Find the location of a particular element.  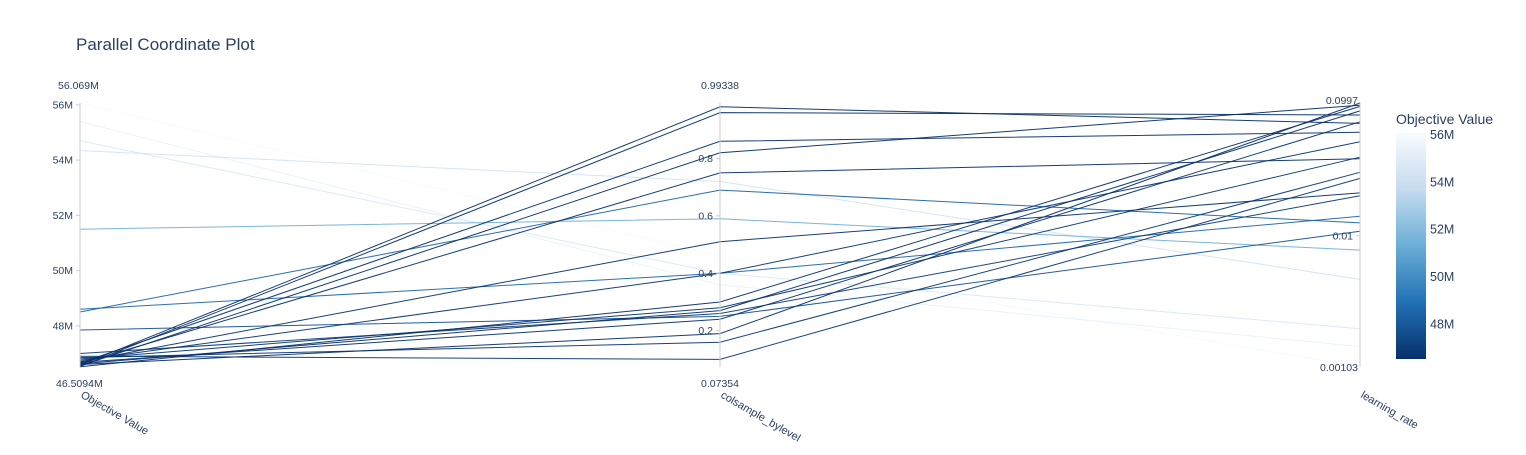

axis-tick-label: 52M is located at coordinates (63, 216).